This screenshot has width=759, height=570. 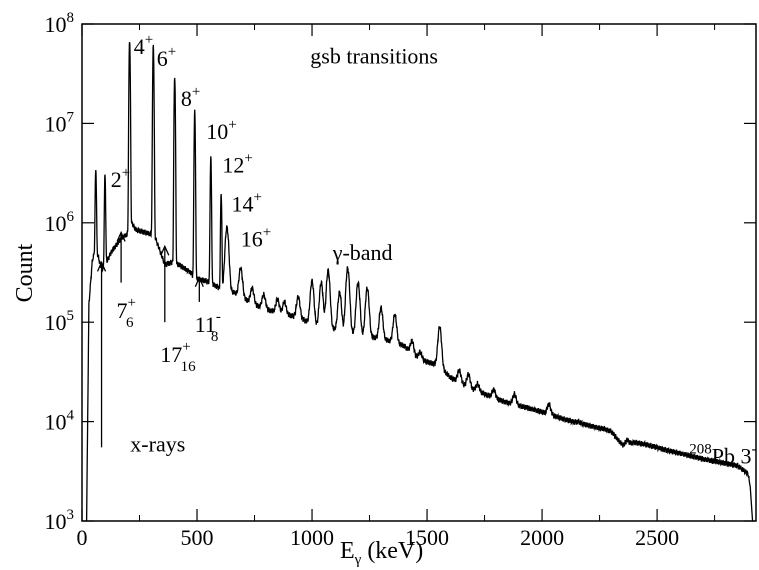 What do you see at coordinates (722, 454) in the screenshot?
I see `annotation-pb: 208Pb 3-` at bounding box center [722, 454].